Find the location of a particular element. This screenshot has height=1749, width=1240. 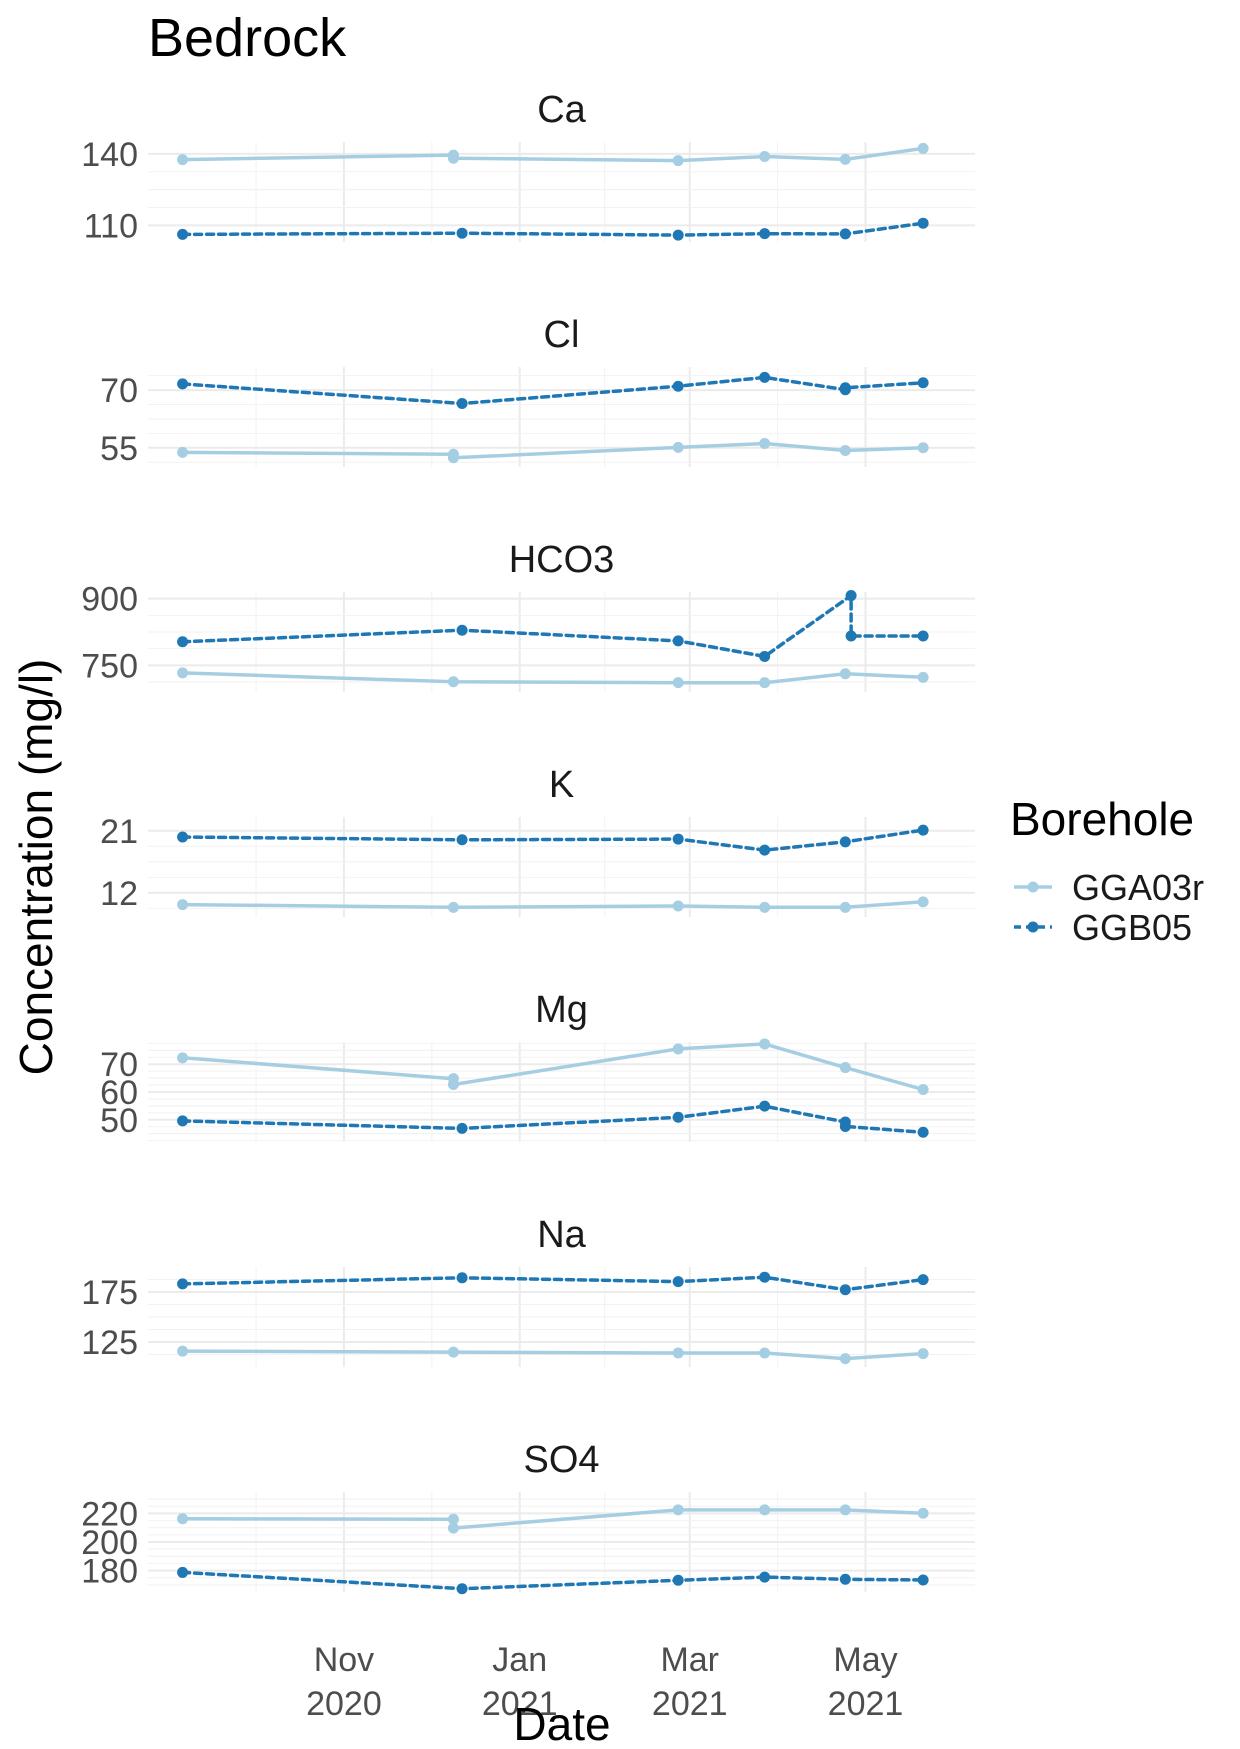

x-tick-year: 2021 is located at coordinates (866, 1704).